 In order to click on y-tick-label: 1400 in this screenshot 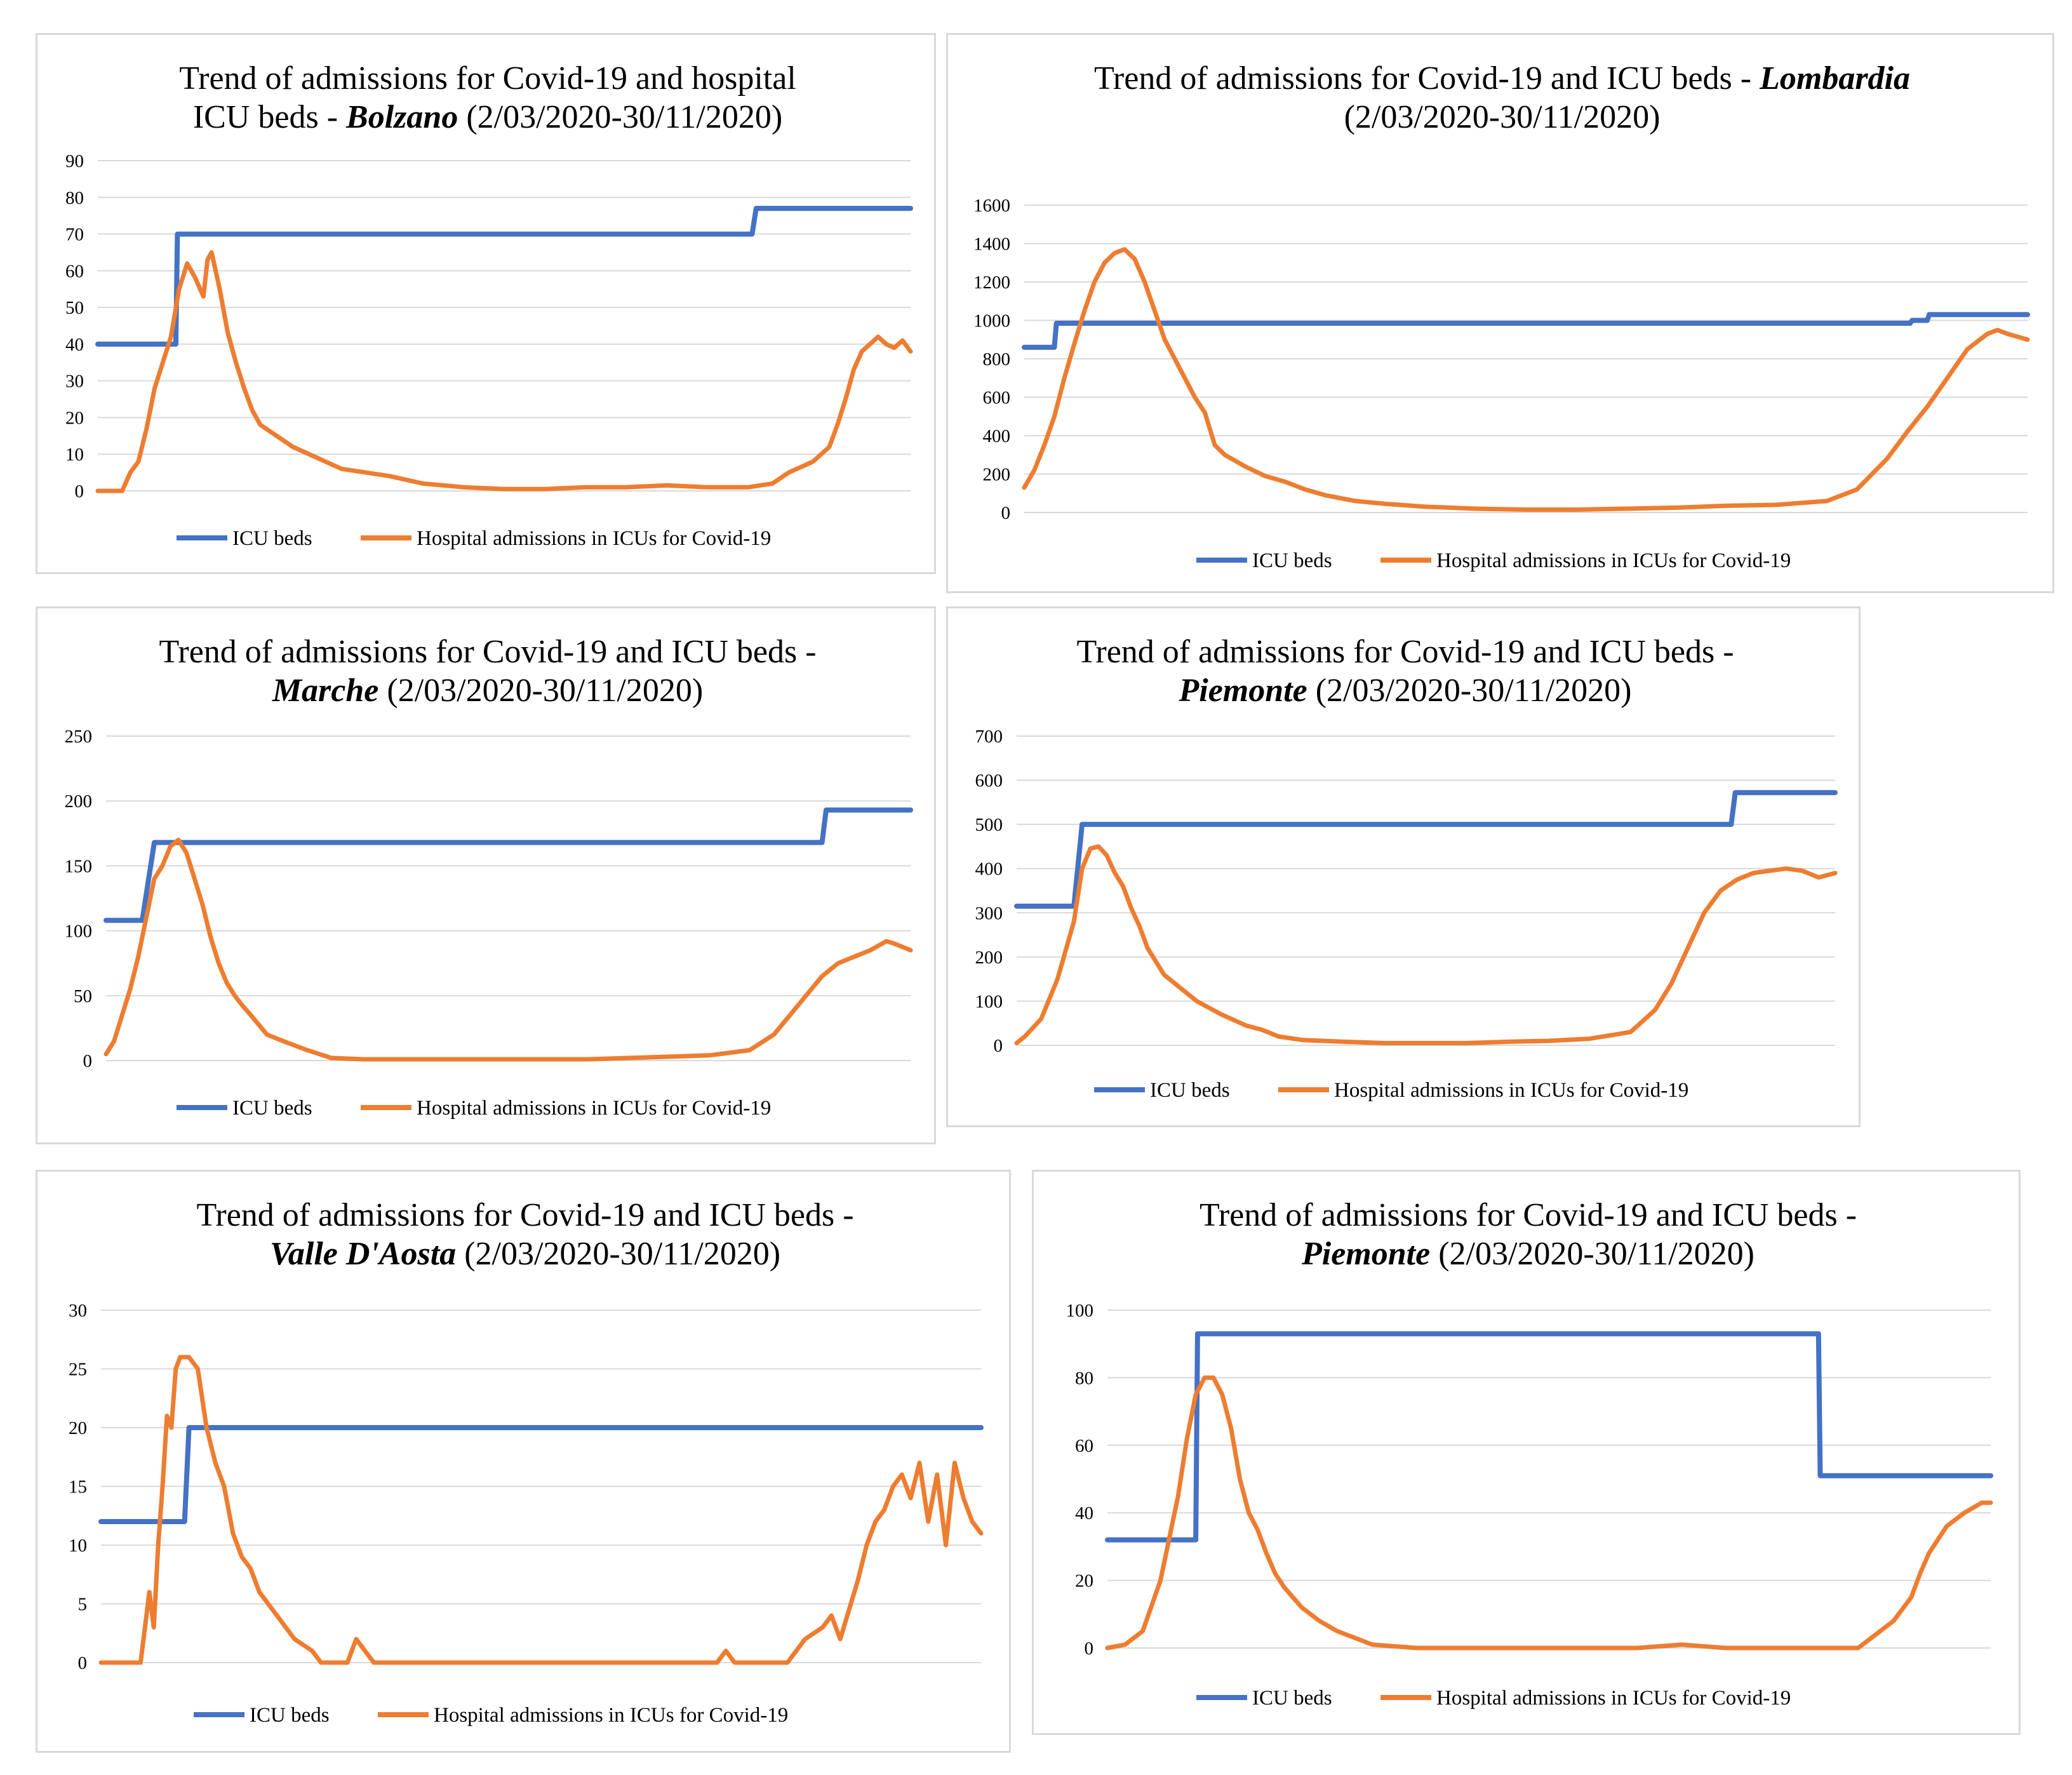, I will do `click(991, 245)`.